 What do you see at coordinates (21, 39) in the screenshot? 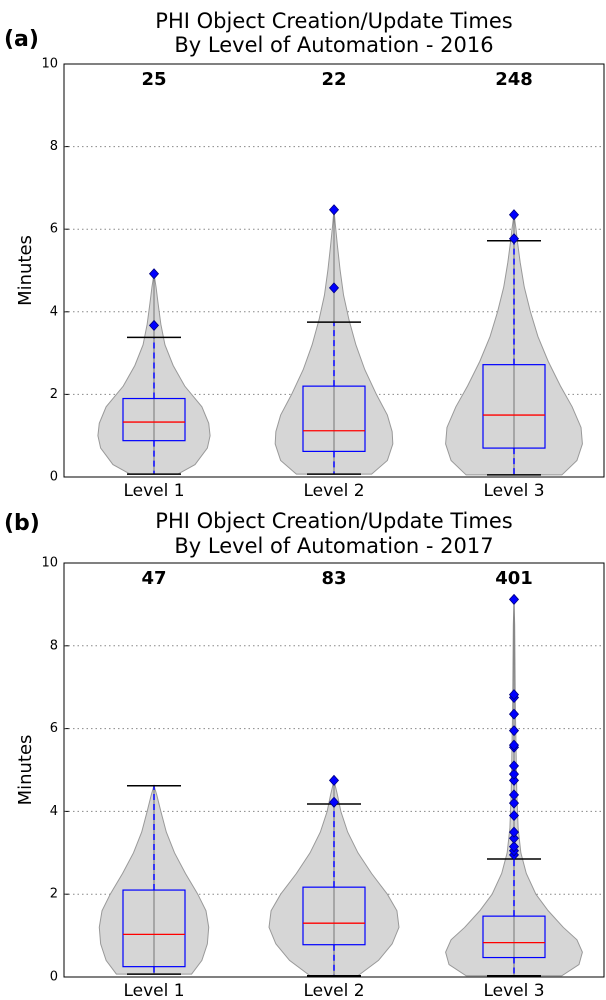
I see `panel-label: (a)` at bounding box center [21, 39].